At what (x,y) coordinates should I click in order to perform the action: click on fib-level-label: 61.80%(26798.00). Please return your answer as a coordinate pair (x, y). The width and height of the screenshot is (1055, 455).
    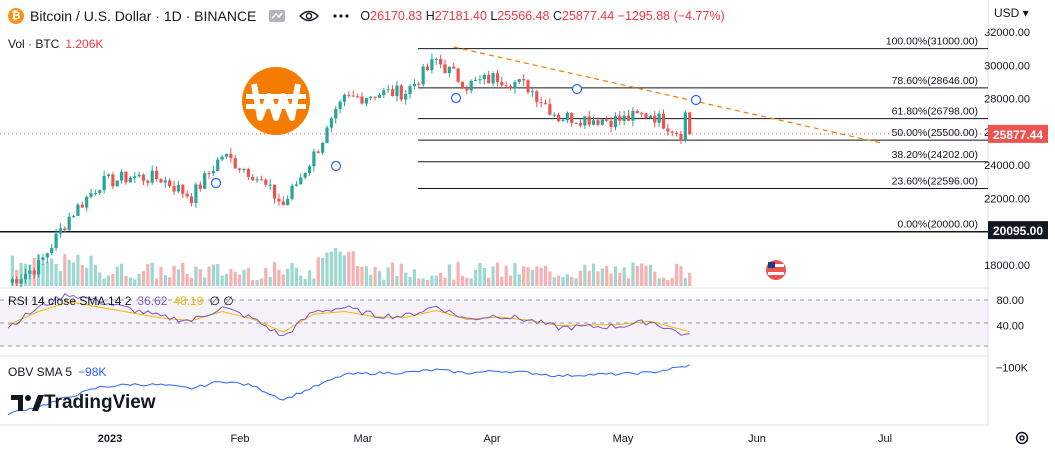
    Looking at the image, I should click on (935, 112).